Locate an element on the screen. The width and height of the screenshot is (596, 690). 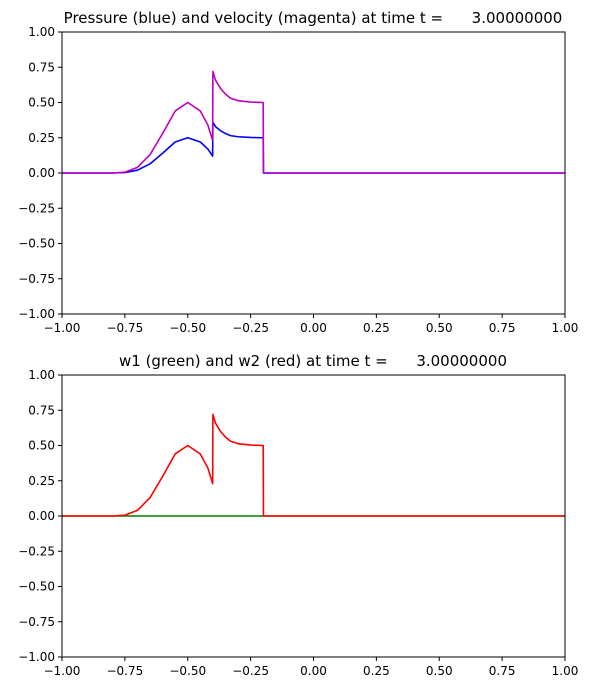
y-ticks-bottom: −1.00 −0.75 −0.50 −0.25 0.00 0.25 0.50 0.75 1.00 is located at coordinates (40, 516).